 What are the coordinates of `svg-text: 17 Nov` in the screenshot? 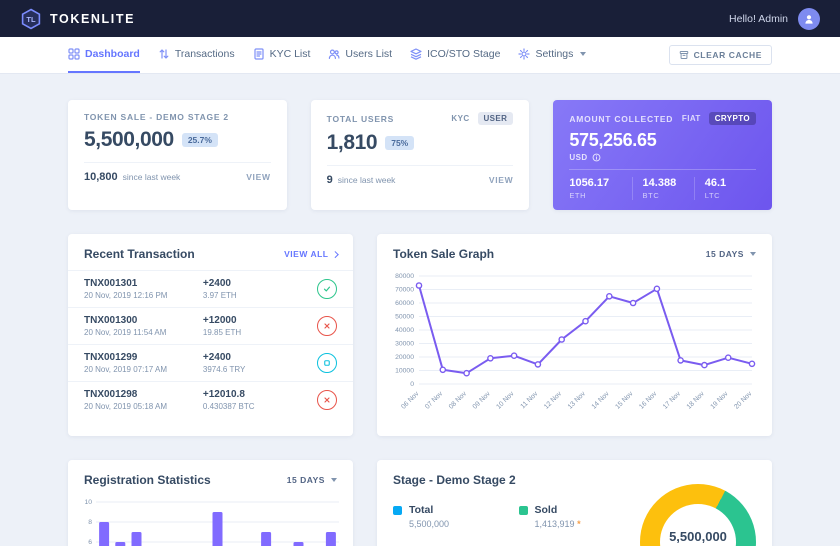 It's located at (672, 400).